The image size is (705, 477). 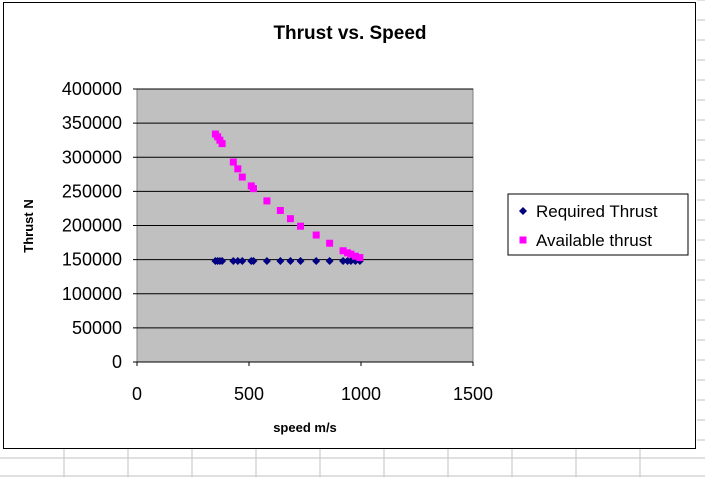 I want to click on data-markers, so click(x=287, y=197).